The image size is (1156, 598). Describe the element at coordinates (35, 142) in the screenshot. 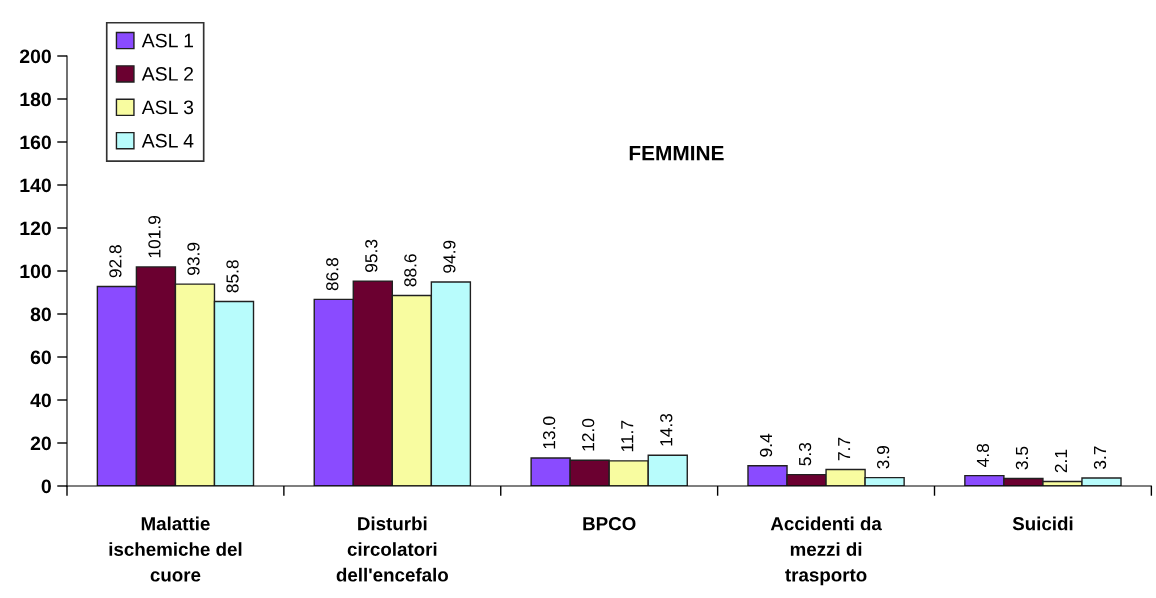

I see `y-tick-label: 160` at that location.